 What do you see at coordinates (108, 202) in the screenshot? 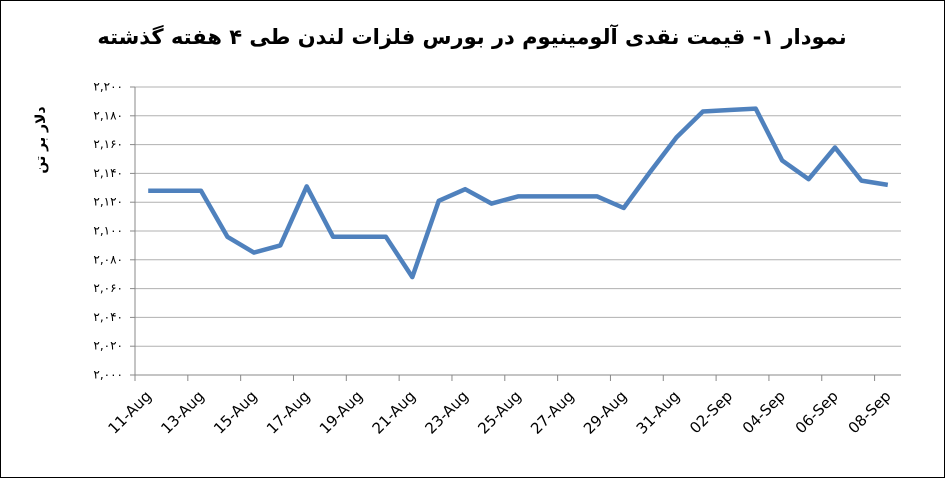
I see `y-tick-label: ۲,۱۲۰` at bounding box center [108, 202].